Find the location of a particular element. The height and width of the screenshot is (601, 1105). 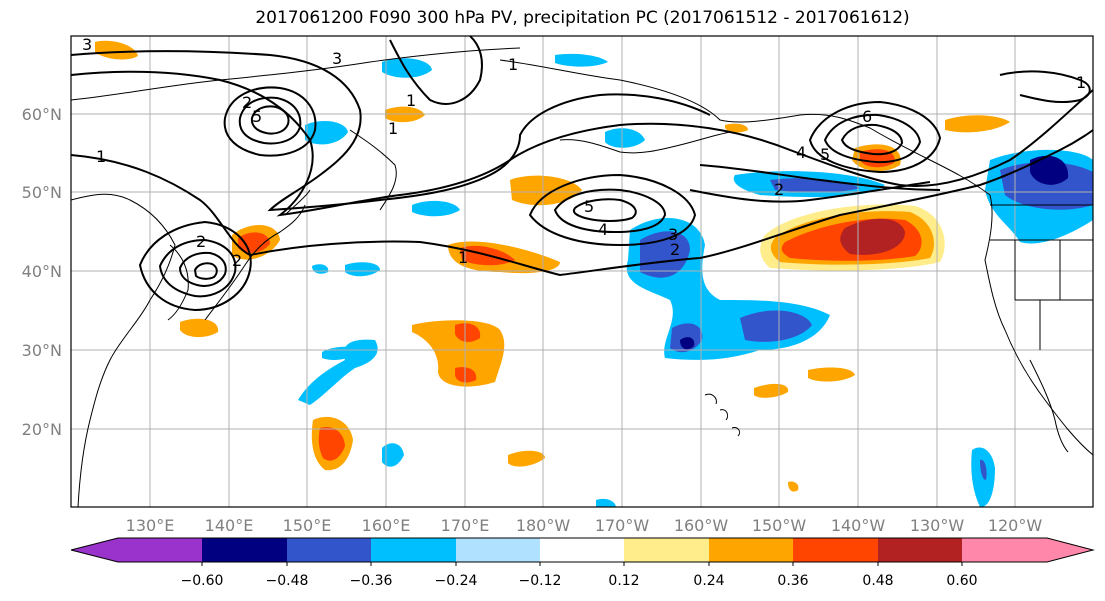

coastline-asia is located at coordinates (123, 350).